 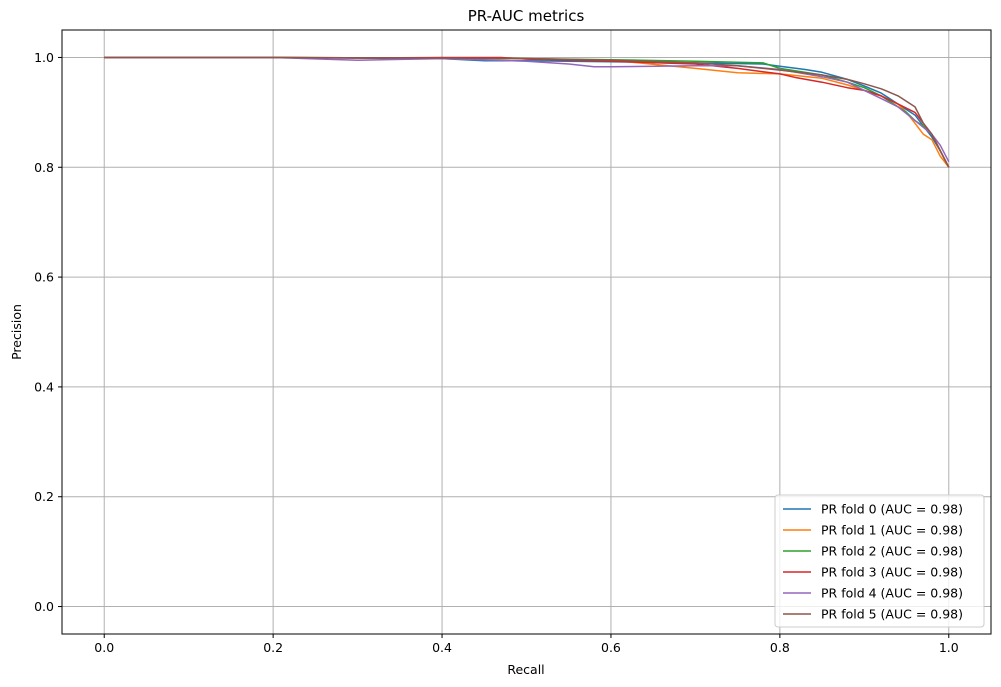 What do you see at coordinates (892, 551) in the screenshot?
I see `legend-entry-label: PR fold 2 (AUC = 0.98)` at bounding box center [892, 551].